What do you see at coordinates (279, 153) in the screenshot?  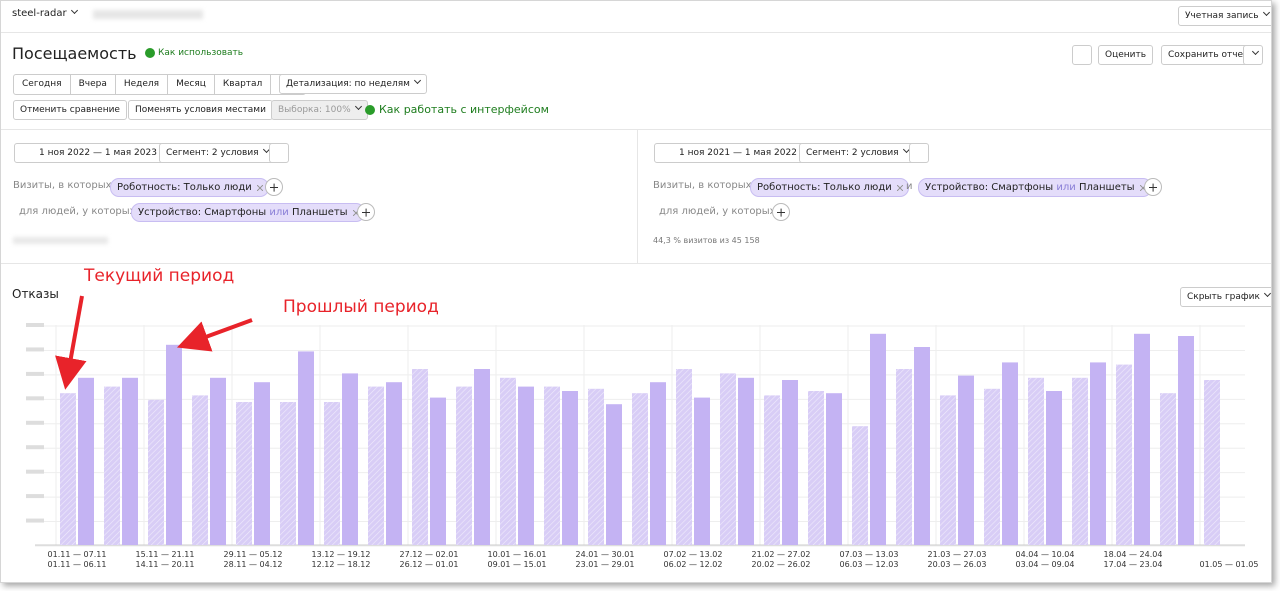 I see `segment-left-close` at bounding box center [279, 153].